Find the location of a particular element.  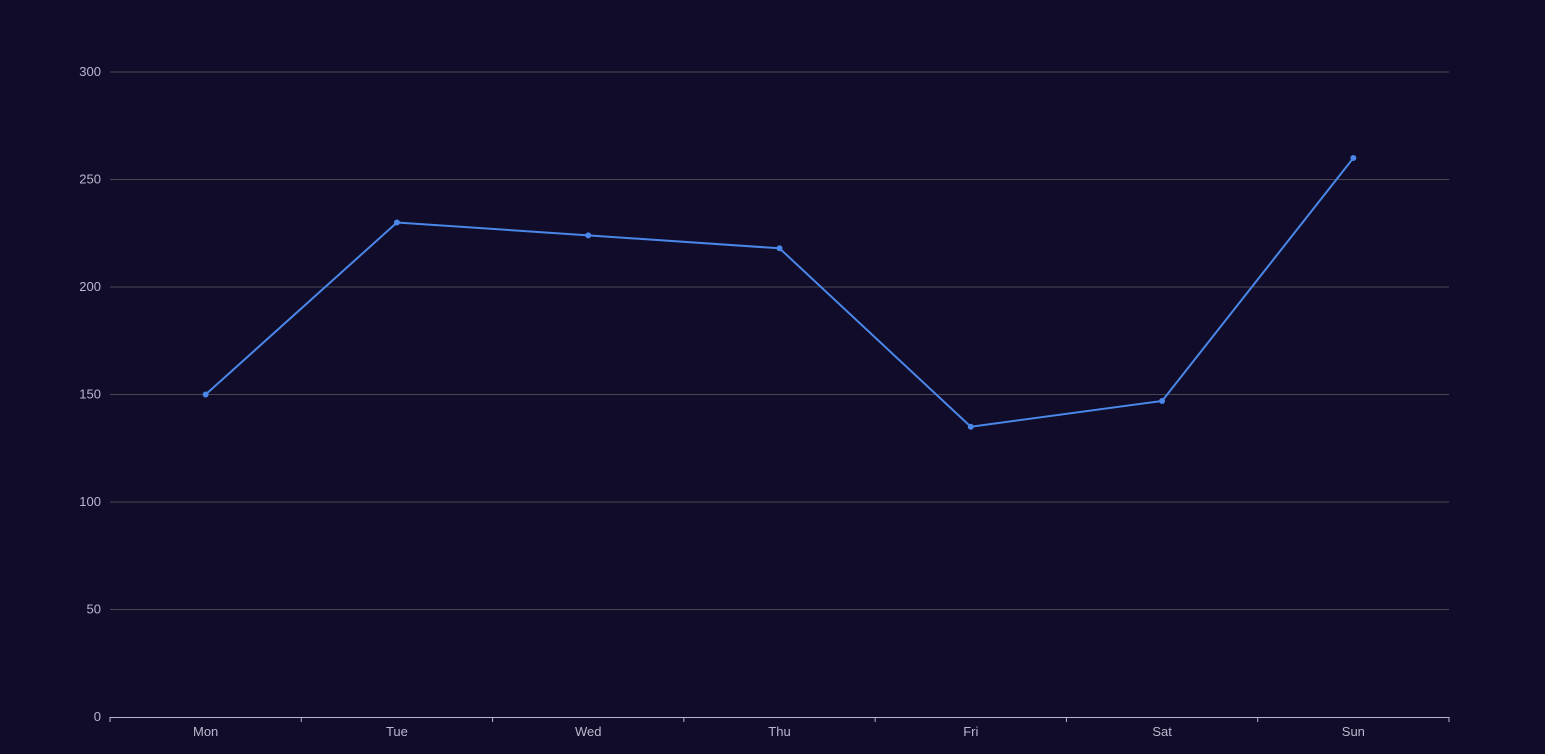

x-axis: Mon Tue Wed Thu Fri Sat Sun is located at coordinates (779, 728).